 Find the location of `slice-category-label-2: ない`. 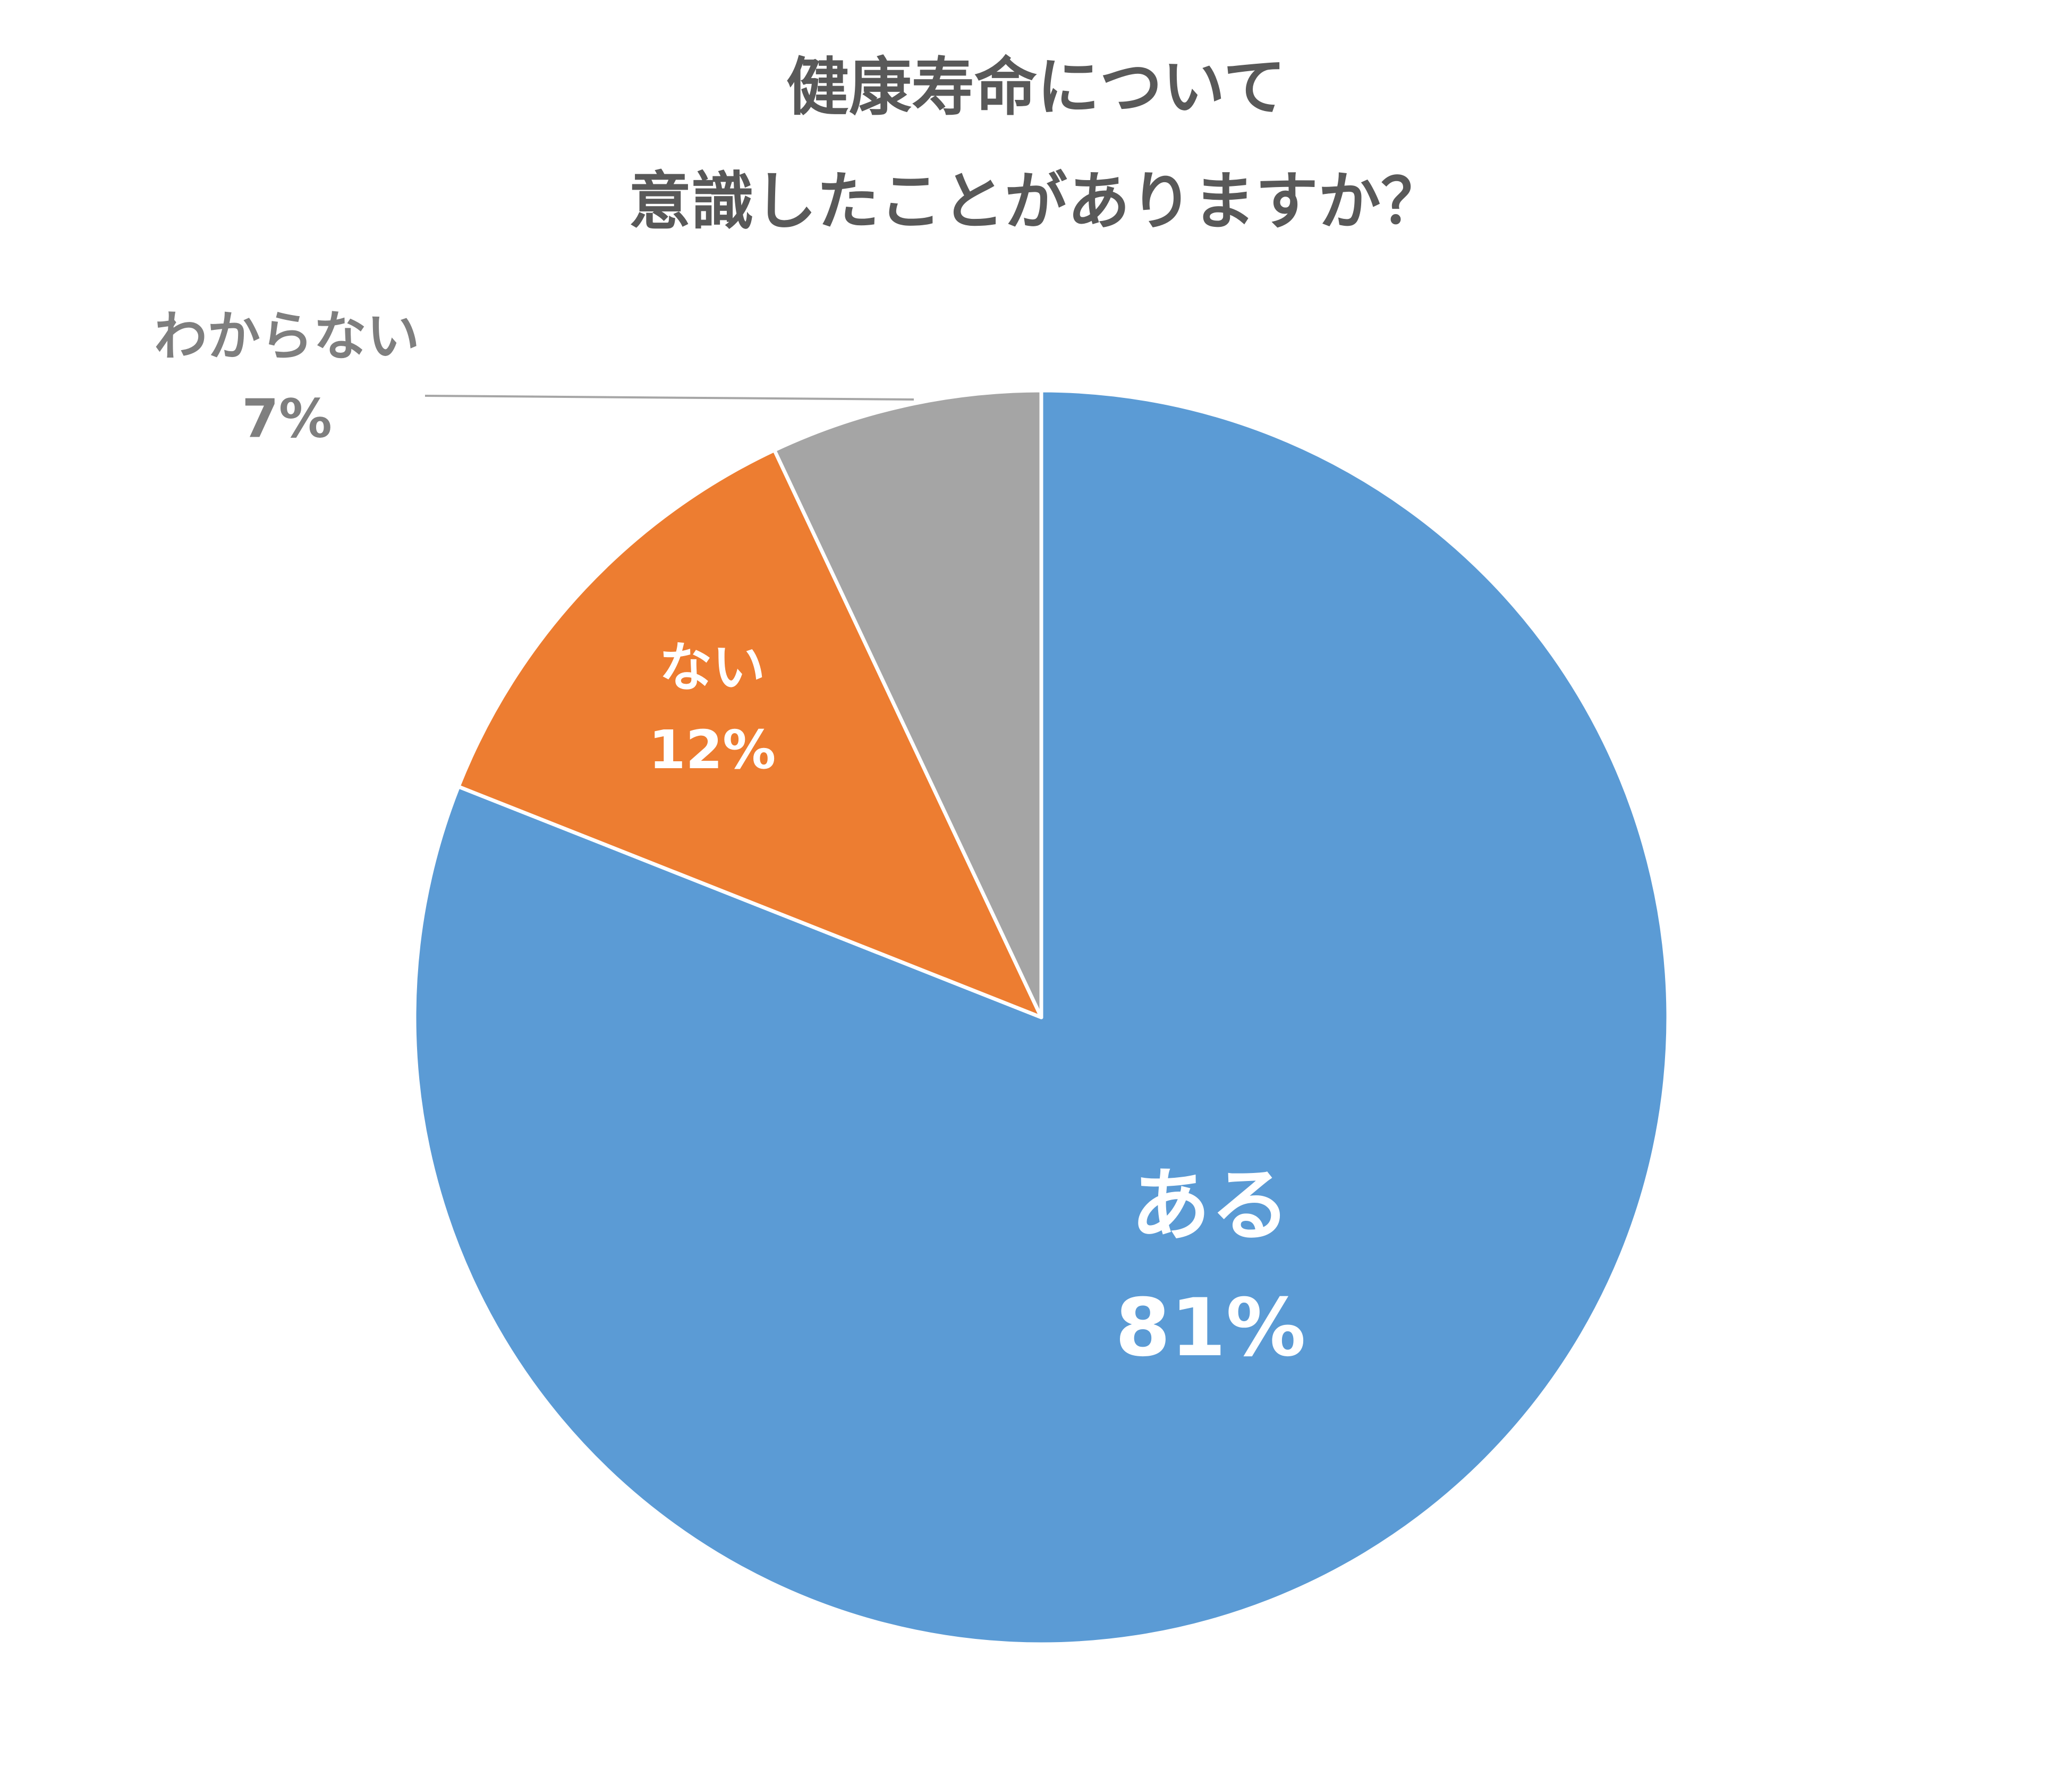

slice-category-label-2: ない is located at coordinates (712, 667).